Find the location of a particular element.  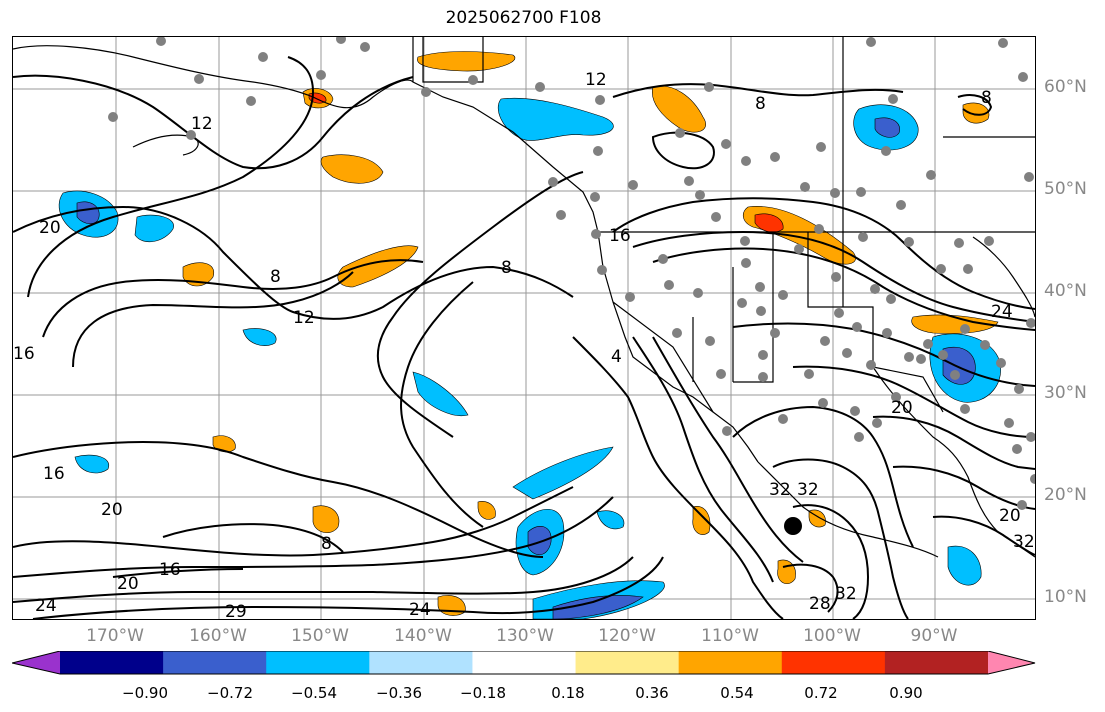

lat-label-20n: 20°N is located at coordinates (1065, 495).